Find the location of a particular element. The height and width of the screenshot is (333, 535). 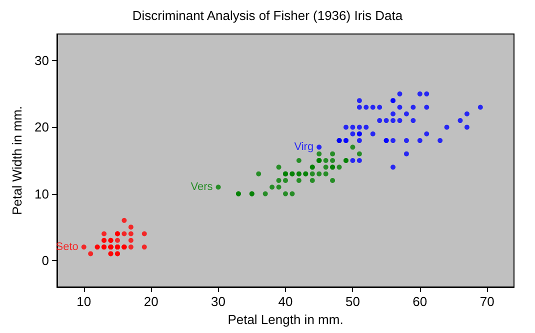

x-tick-label: 60 is located at coordinates (420, 301).